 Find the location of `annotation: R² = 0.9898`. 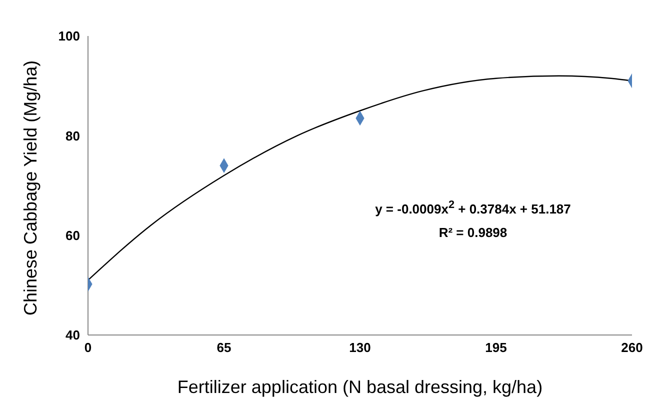

annotation: R² = 0.9898 is located at coordinates (473, 233).